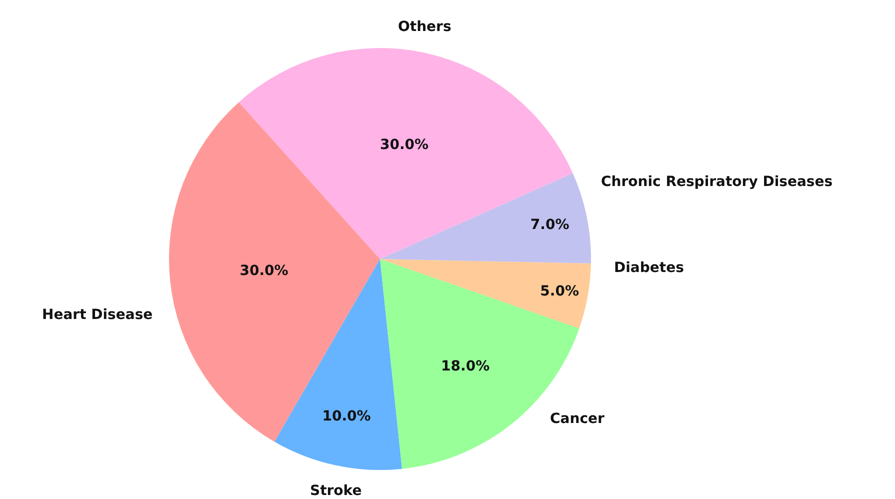  I want to click on data-label: 5.0%, so click(559, 291).